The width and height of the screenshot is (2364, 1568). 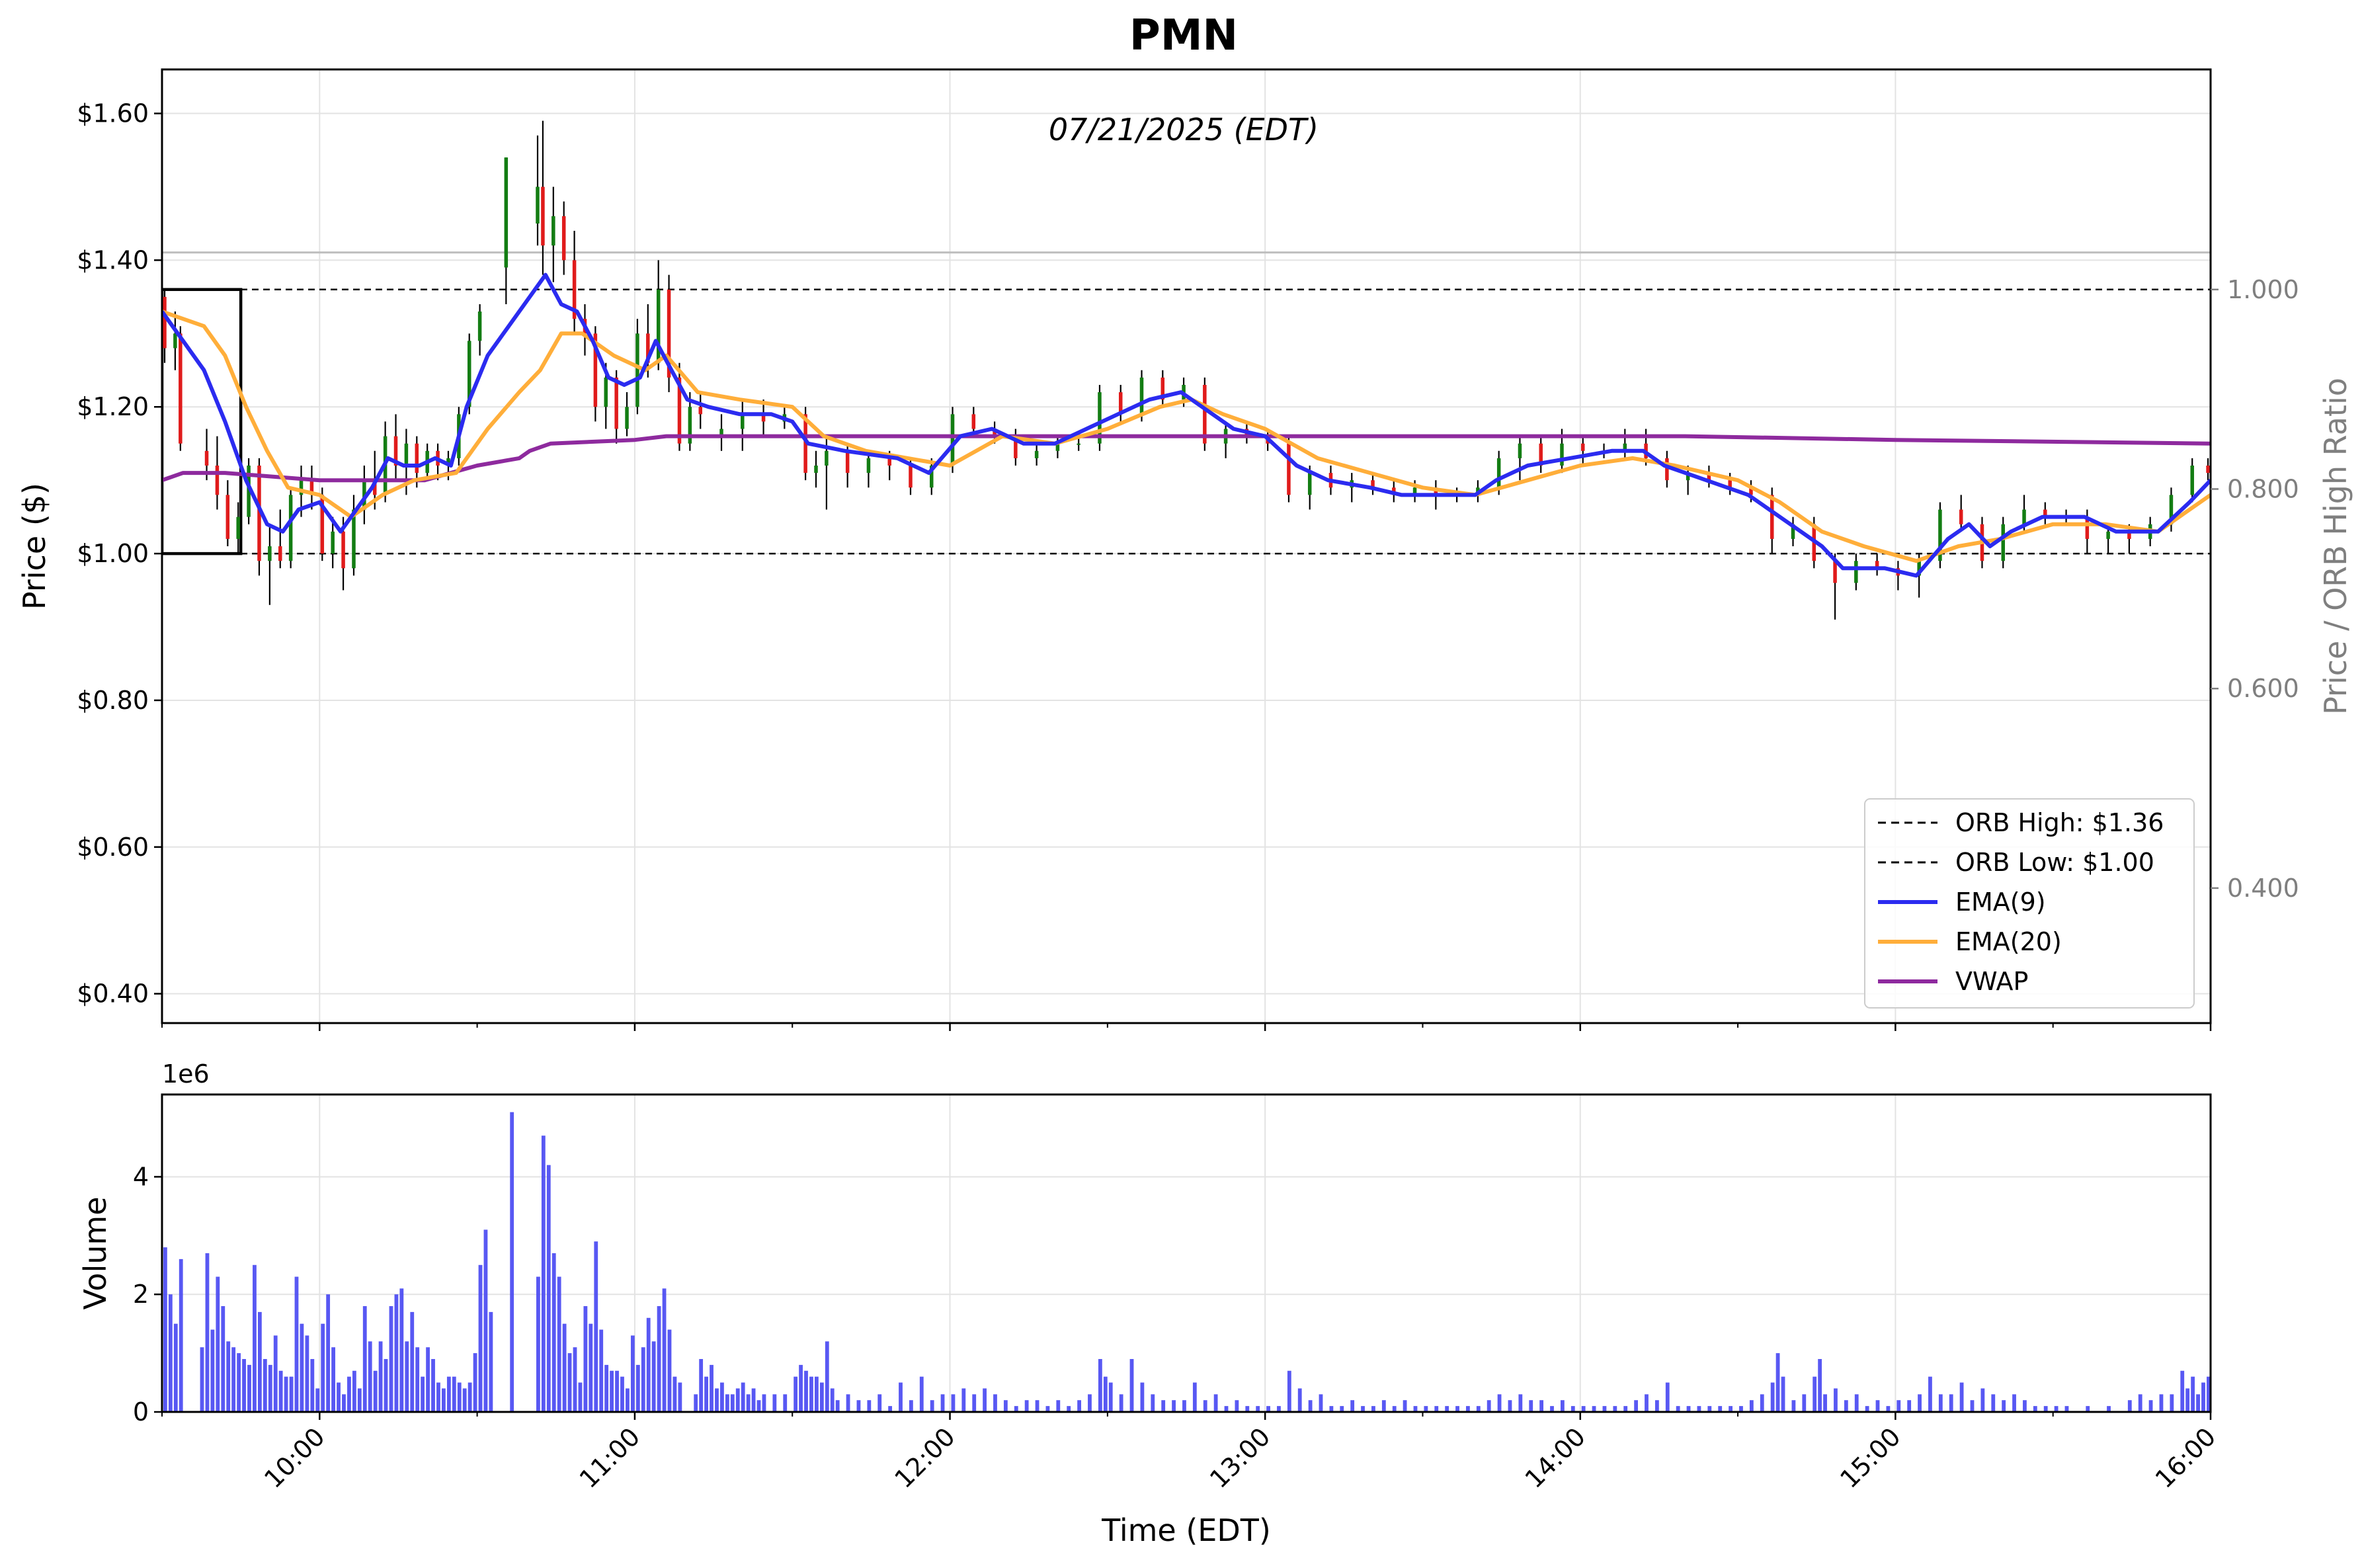 I want to click on orb-range-box, so click(x=202, y=422).